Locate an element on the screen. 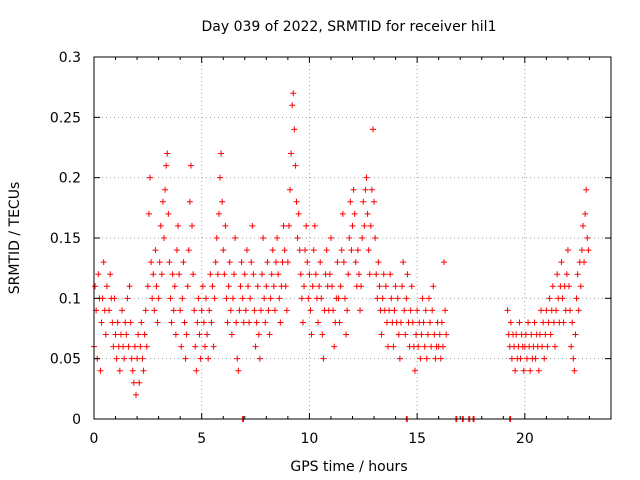 This screenshot has height=480, width=640. y-tick-label: 0.1 is located at coordinates (70, 299).